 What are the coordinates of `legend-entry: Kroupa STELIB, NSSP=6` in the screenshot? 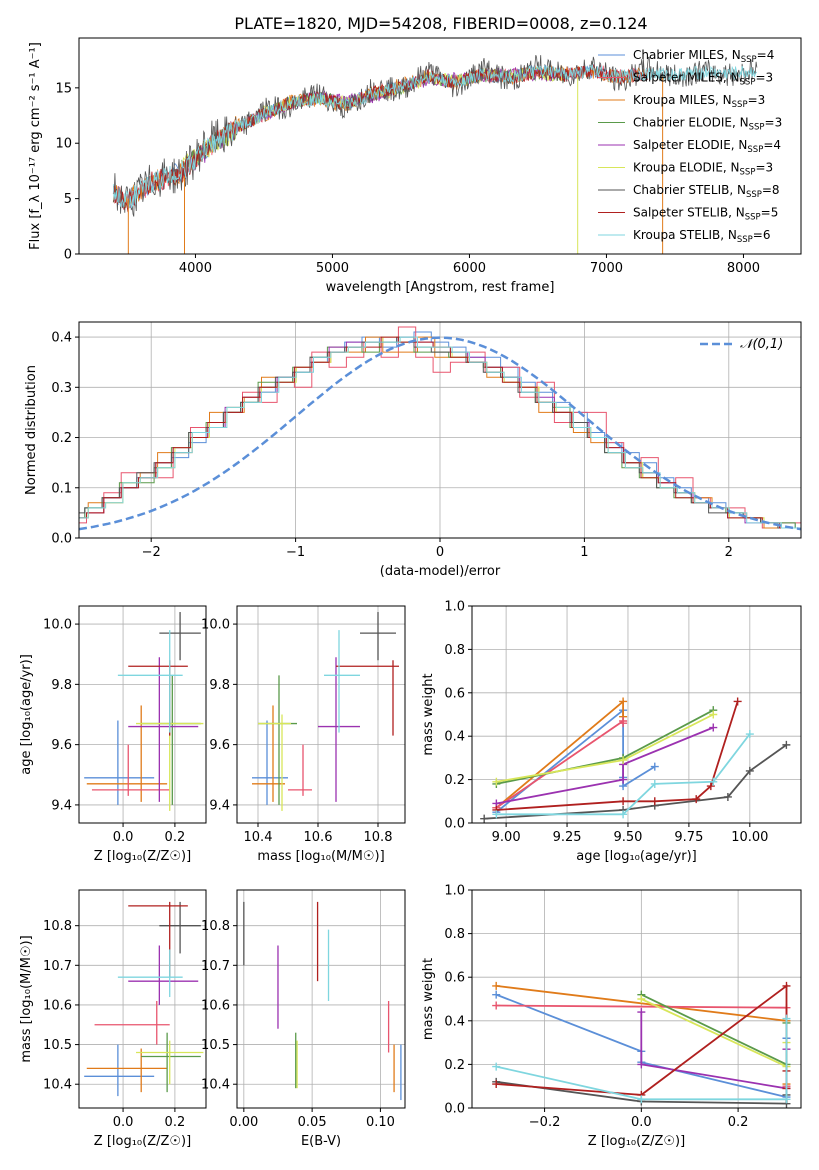 It's located at (702, 236).